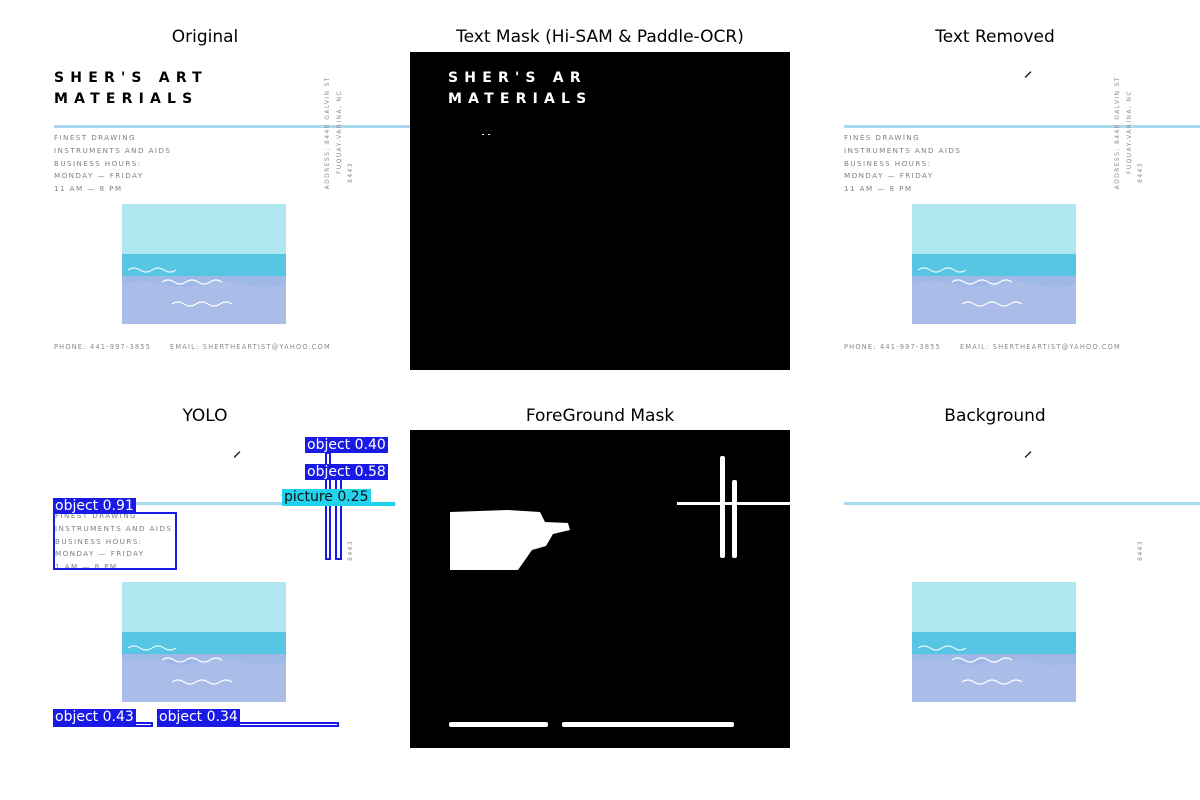 The image size is (1200, 800). I want to click on info-line-1: FINES DRAWING, so click(882, 137).